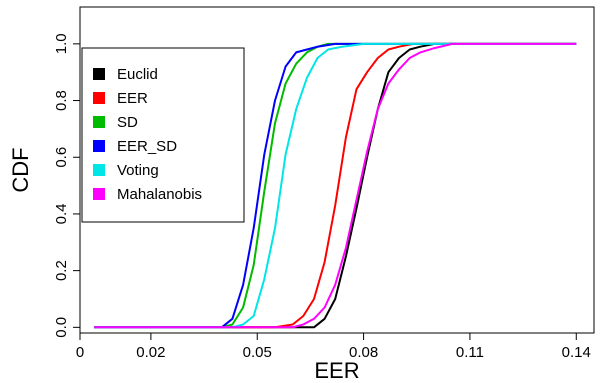 The image size is (602, 383). What do you see at coordinates (61, 157) in the screenshot?
I see `y-tick-label: 0.6` at bounding box center [61, 157].